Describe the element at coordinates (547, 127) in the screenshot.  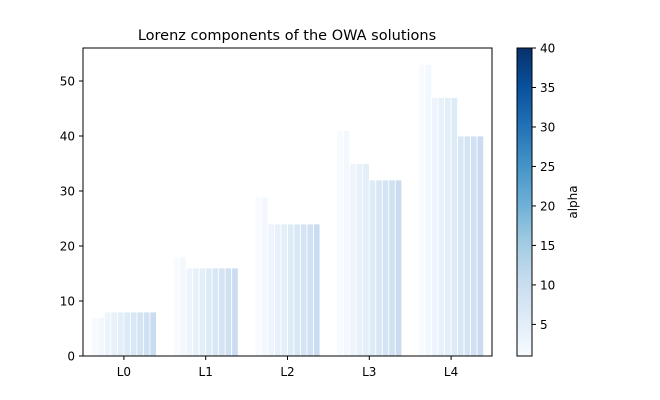
I see `colorbar-tick-label: 30` at that location.